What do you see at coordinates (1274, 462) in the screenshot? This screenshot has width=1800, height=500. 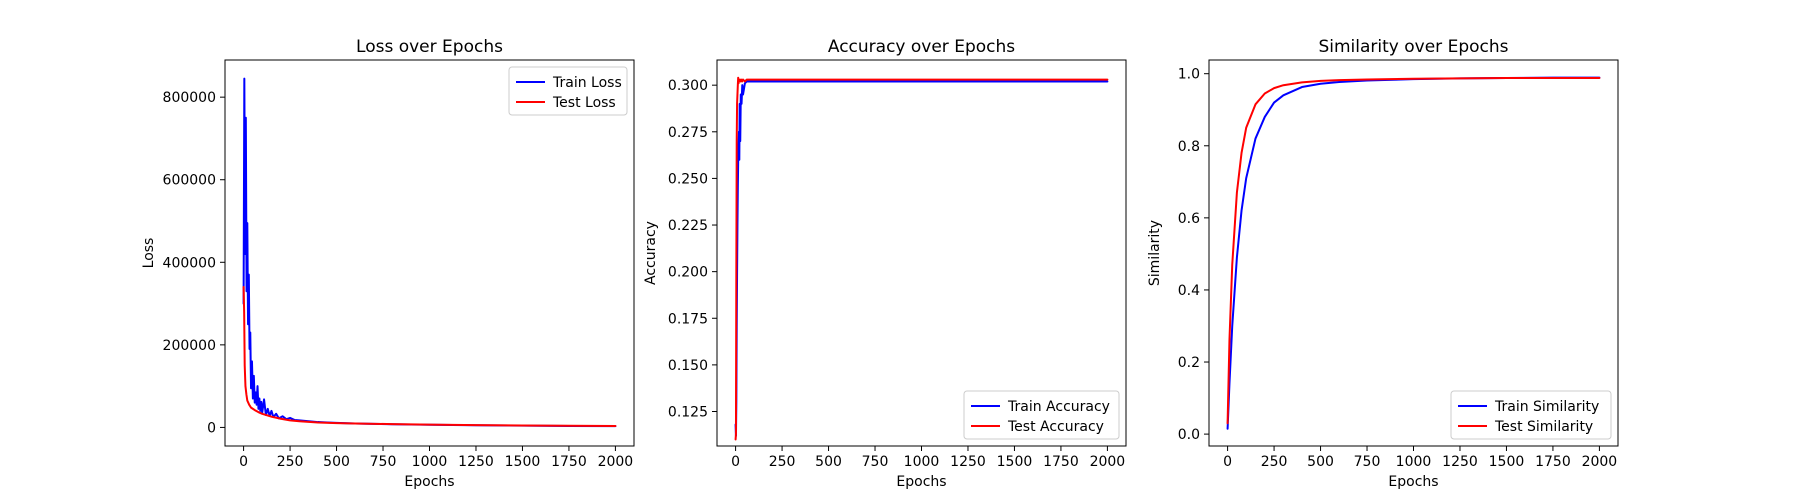 I see `similarity-x-tick-label: 250` at bounding box center [1274, 462].